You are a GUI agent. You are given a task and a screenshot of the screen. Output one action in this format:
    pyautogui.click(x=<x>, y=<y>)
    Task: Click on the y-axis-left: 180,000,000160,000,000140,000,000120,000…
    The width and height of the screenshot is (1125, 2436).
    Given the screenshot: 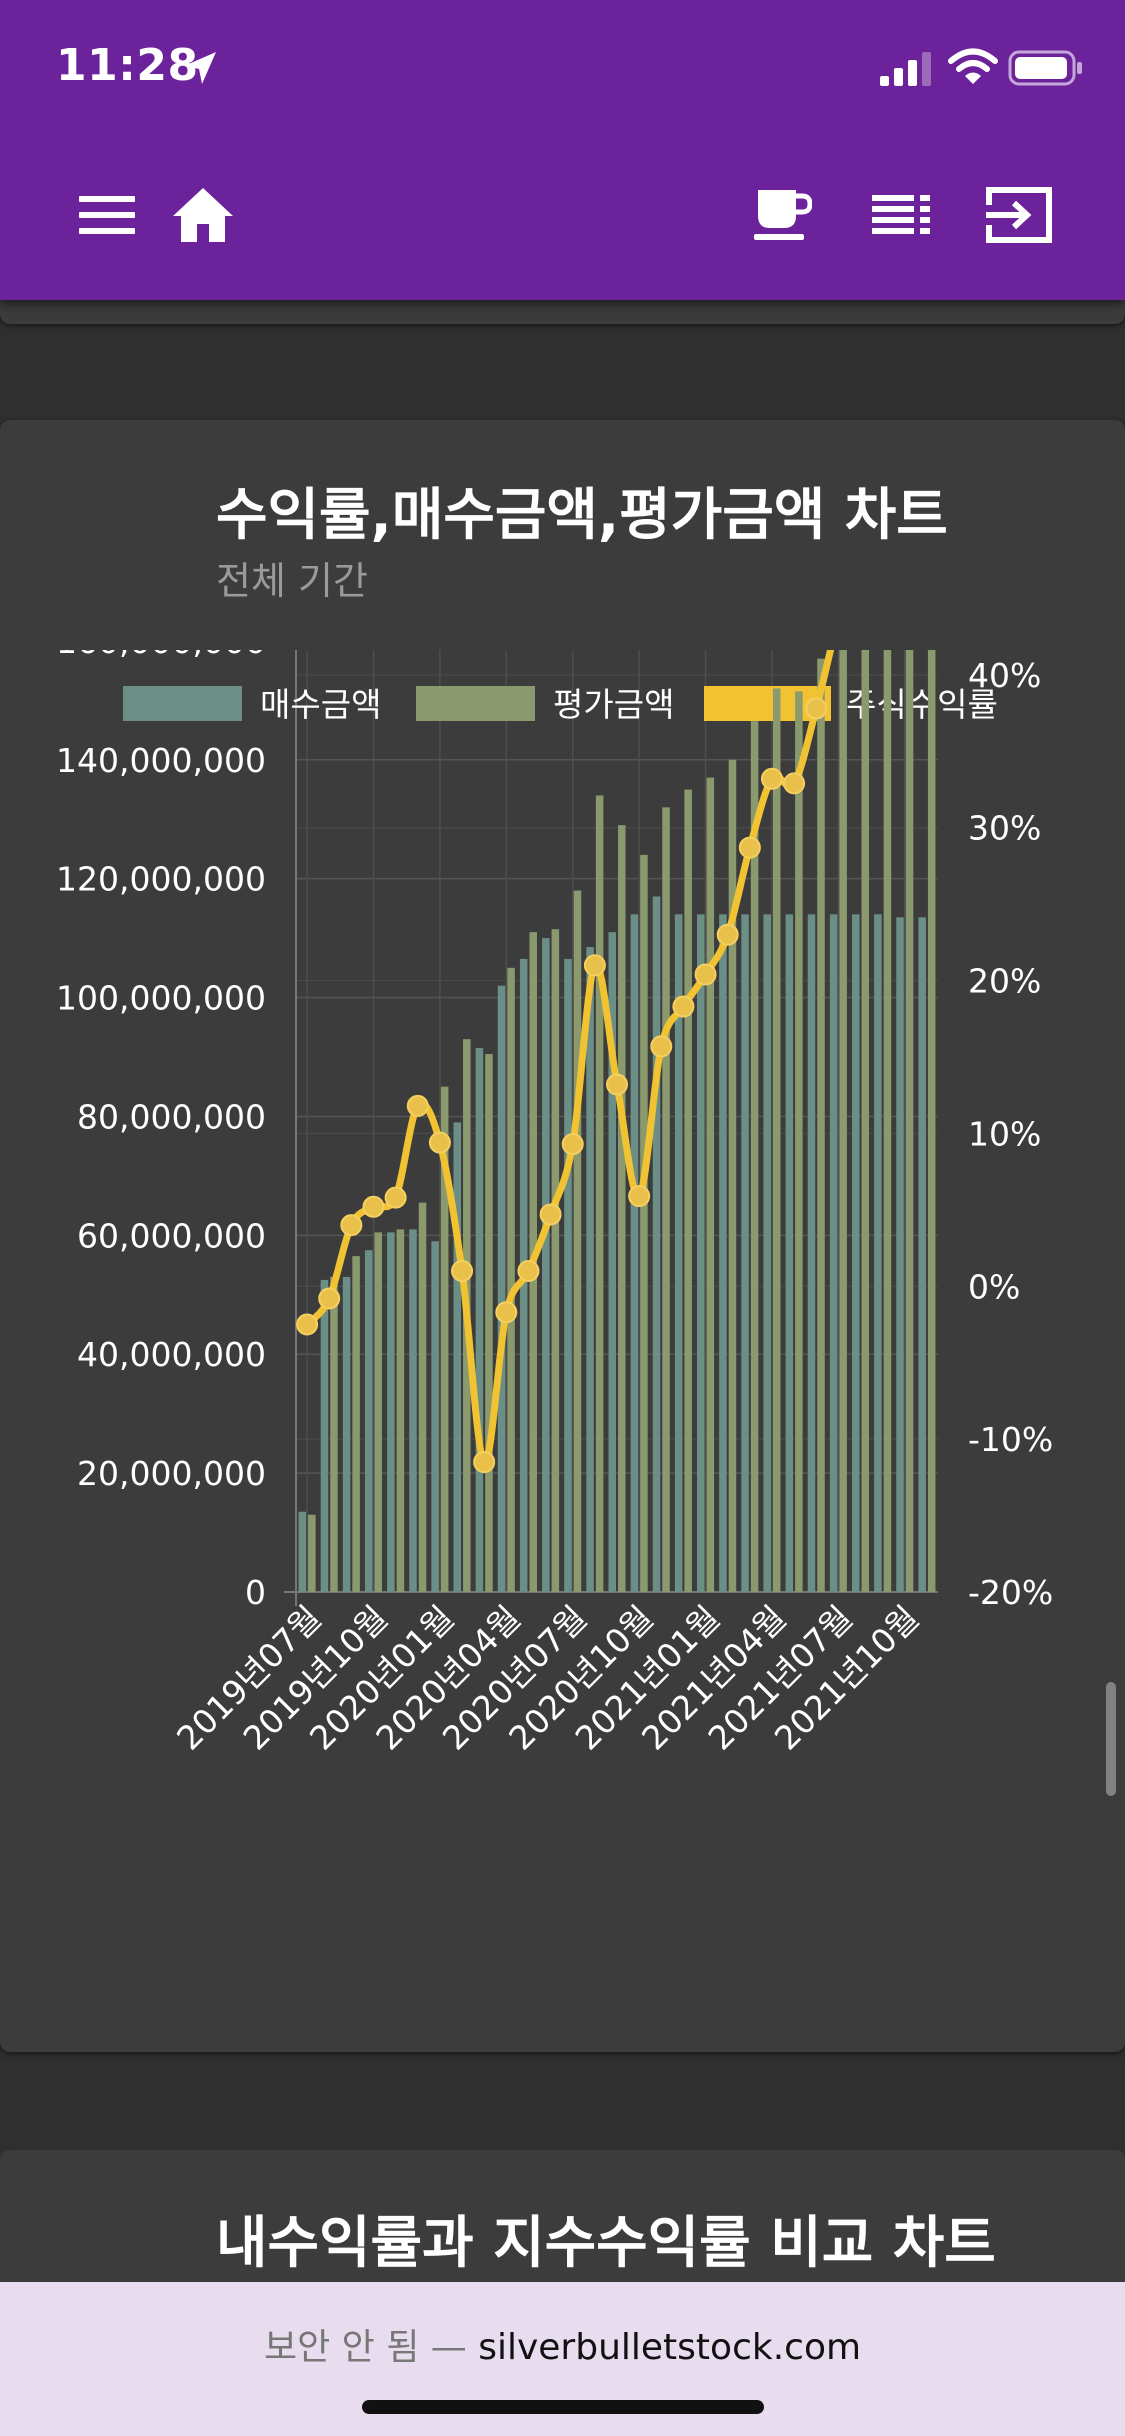 What is the action you would take?
    pyautogui.click(x=161, y=1131)
    